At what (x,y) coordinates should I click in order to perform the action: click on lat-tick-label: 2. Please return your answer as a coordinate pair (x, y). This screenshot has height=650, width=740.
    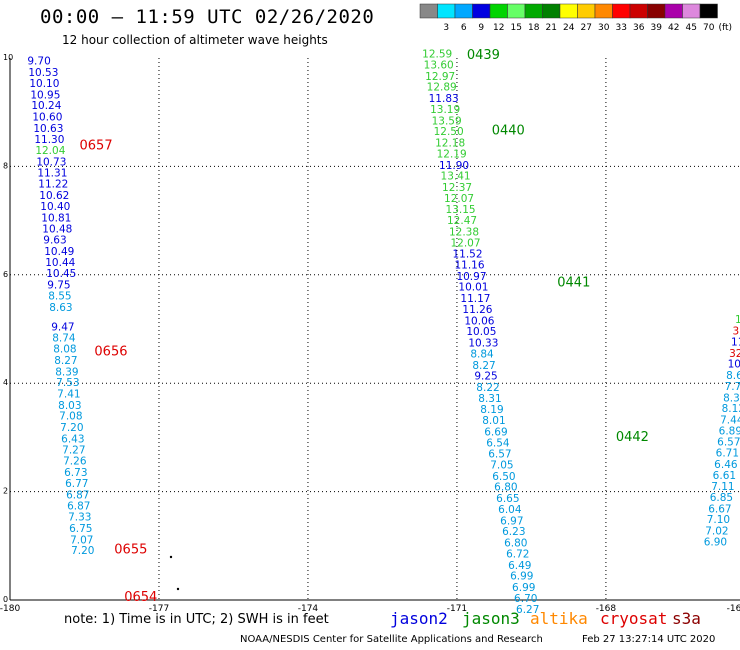
    Looking at the image, I should click on (5, 491).